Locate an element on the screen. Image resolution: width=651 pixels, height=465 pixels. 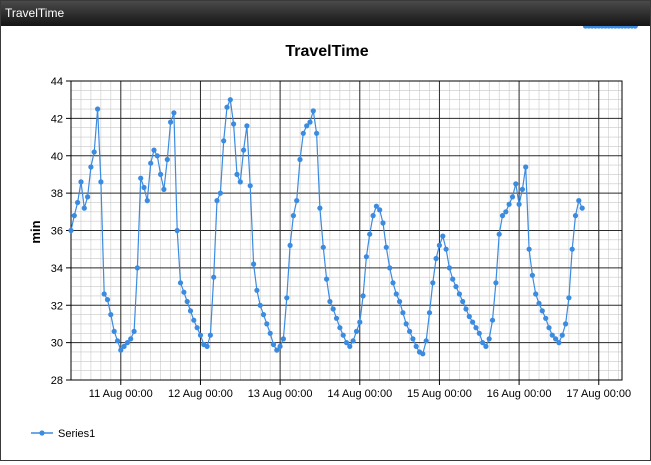
x-tick-label: 12 Aug 00:00 is located at coordinates (200, 394).